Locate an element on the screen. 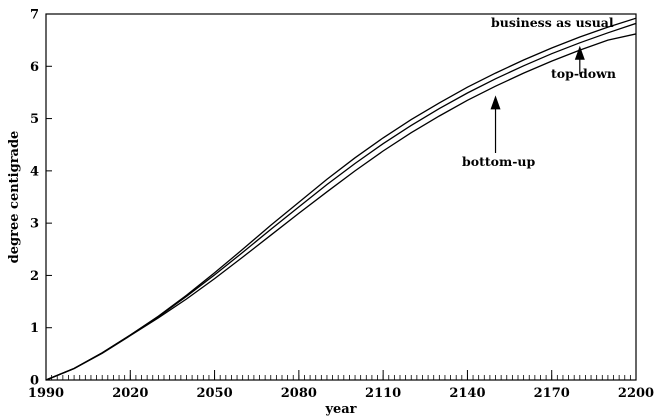  x-tick-label: 2200 is located at coordinates (636, 393).